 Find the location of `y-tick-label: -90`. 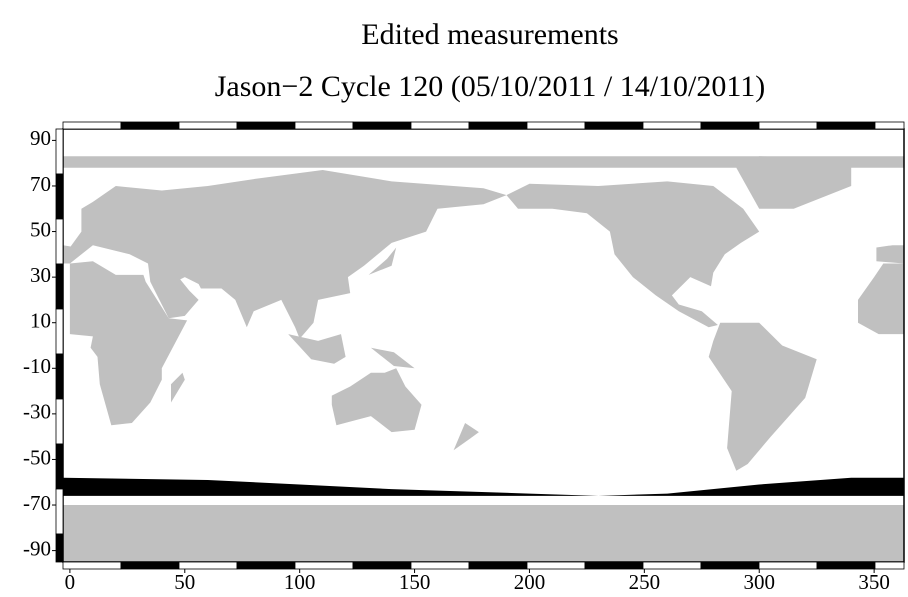

y-tick-label: -90 is located at coordinates (37, 548).